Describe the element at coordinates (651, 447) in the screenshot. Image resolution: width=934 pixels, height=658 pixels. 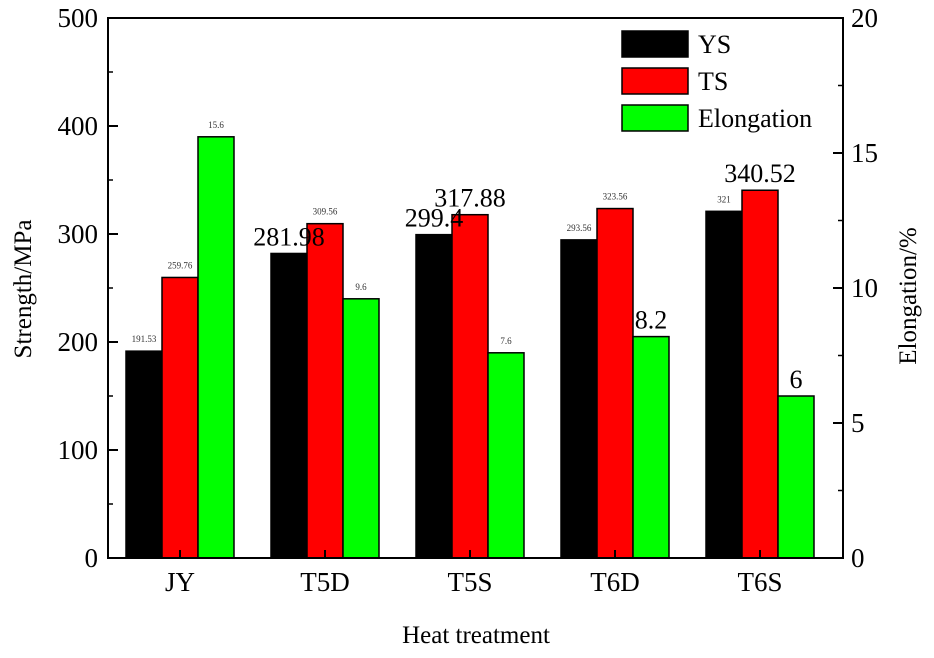
I see `bar-elongation-t6d` at that location.